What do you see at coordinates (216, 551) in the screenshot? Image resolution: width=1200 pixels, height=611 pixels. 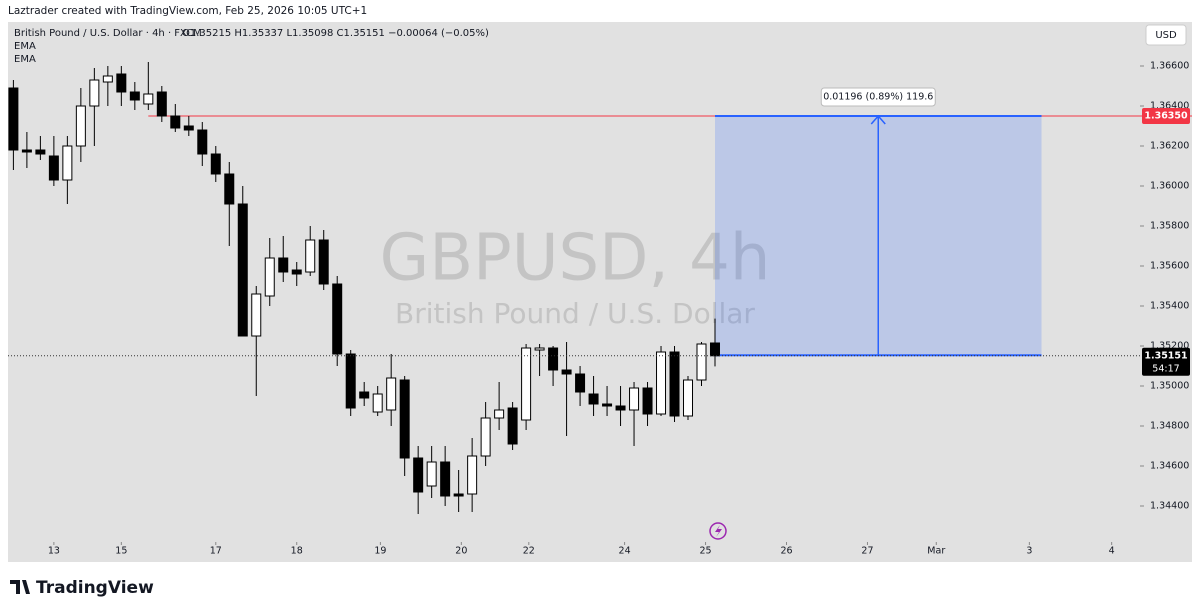 I see `x-tick-label: 17` at bounding box center [216, 551].